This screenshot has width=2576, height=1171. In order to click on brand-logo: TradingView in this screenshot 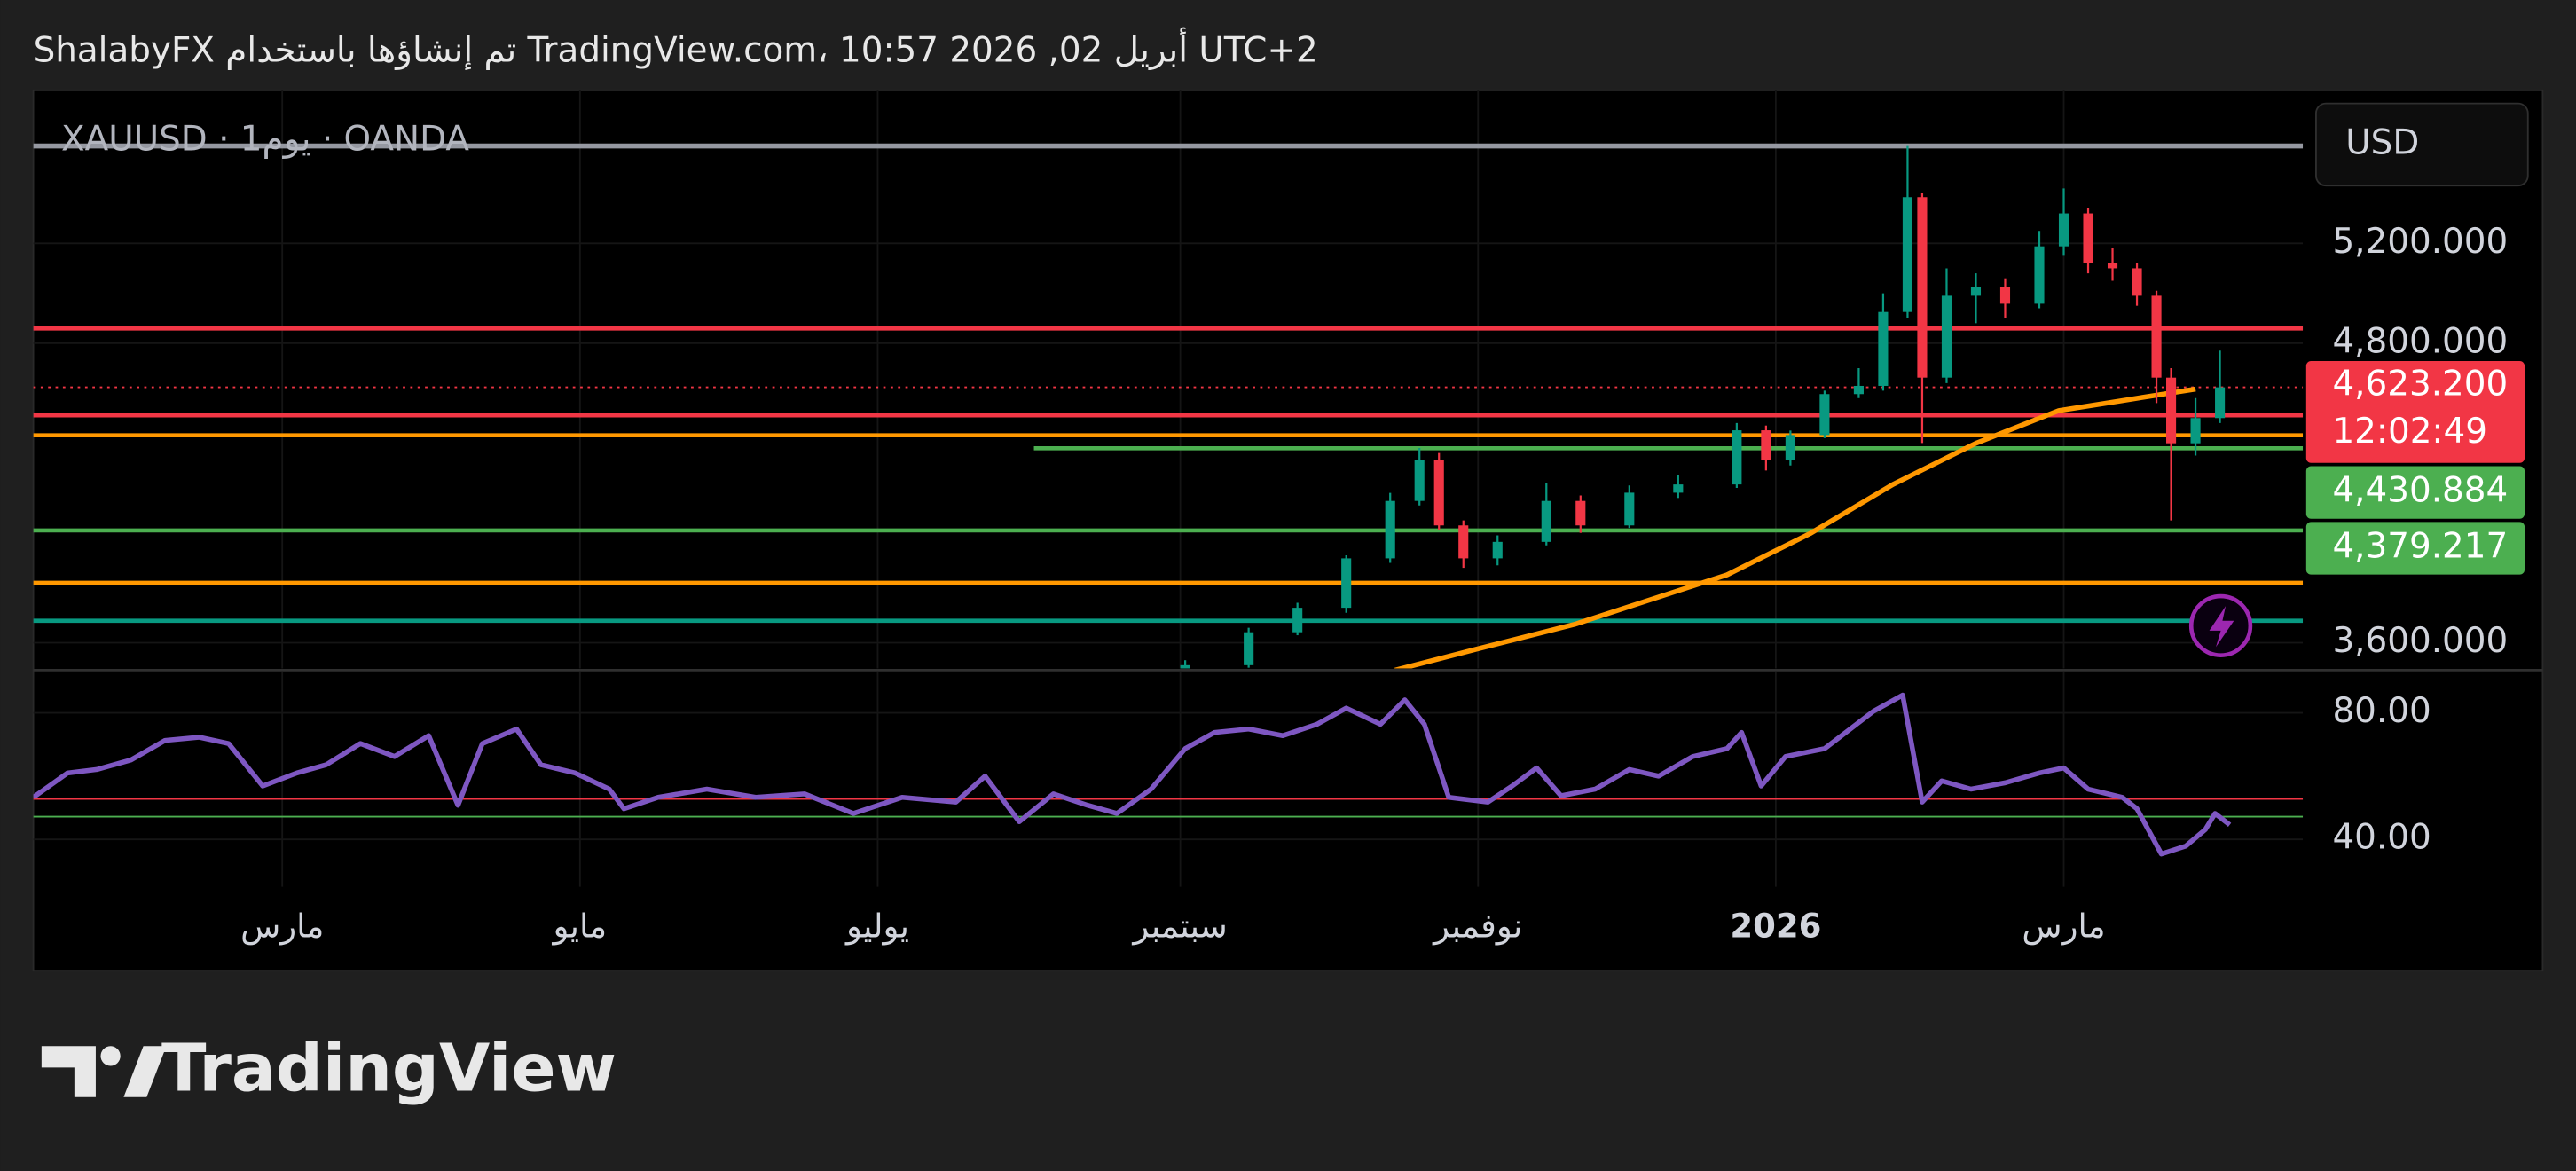, I will do `click(329, 1068)`.